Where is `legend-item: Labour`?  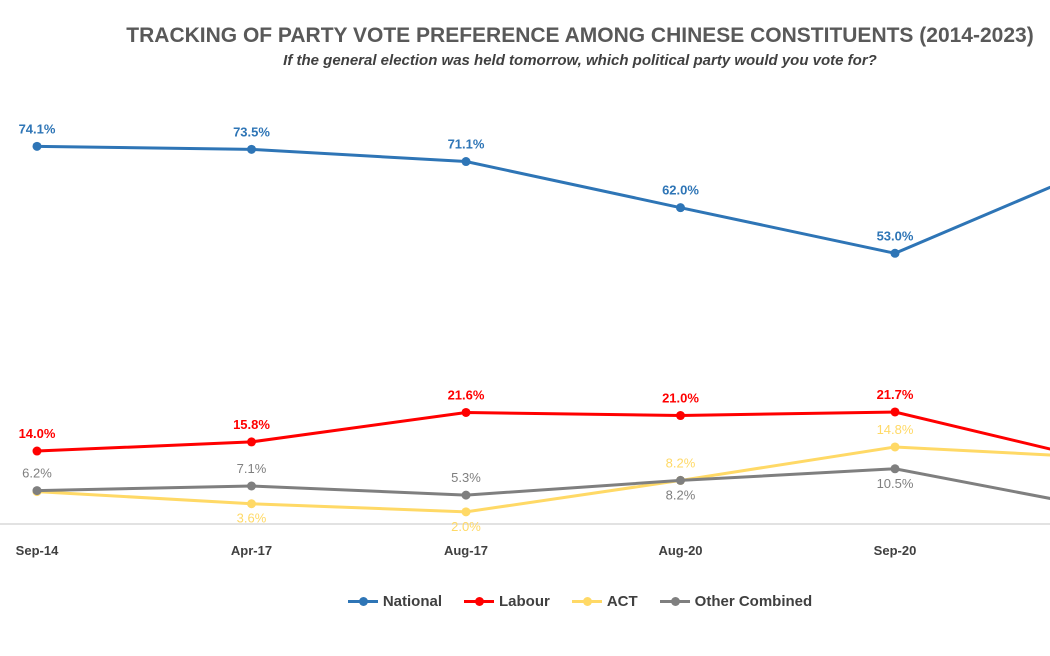
legend-item: Labour is located at coordinates (507, 601).